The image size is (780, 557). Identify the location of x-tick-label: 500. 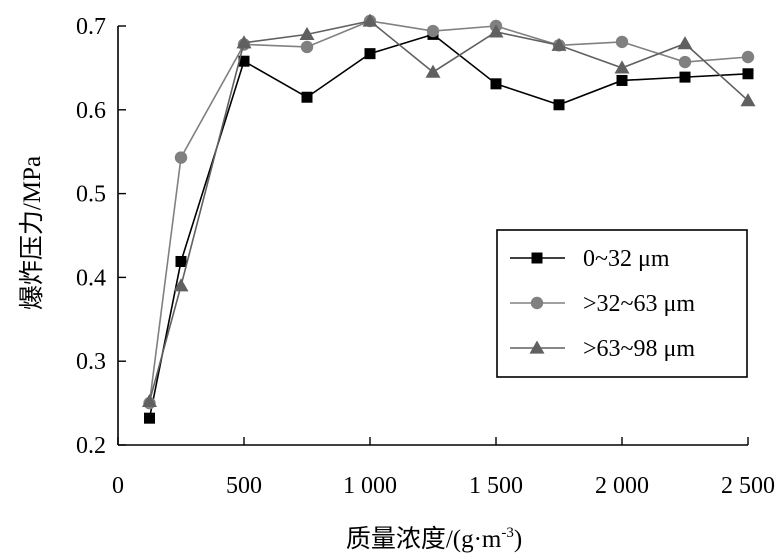
(244, 486).